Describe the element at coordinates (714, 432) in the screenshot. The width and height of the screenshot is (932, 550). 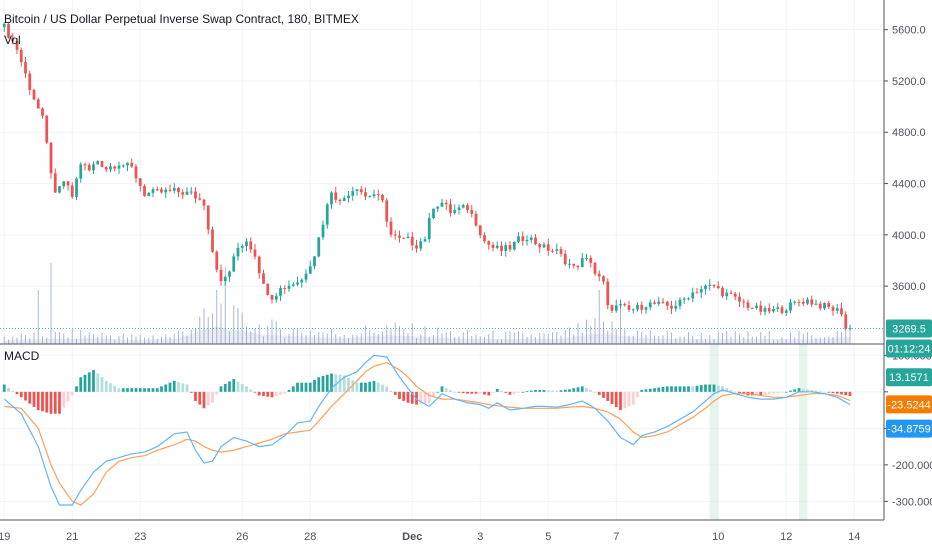
I see `highlight-band` at that location.